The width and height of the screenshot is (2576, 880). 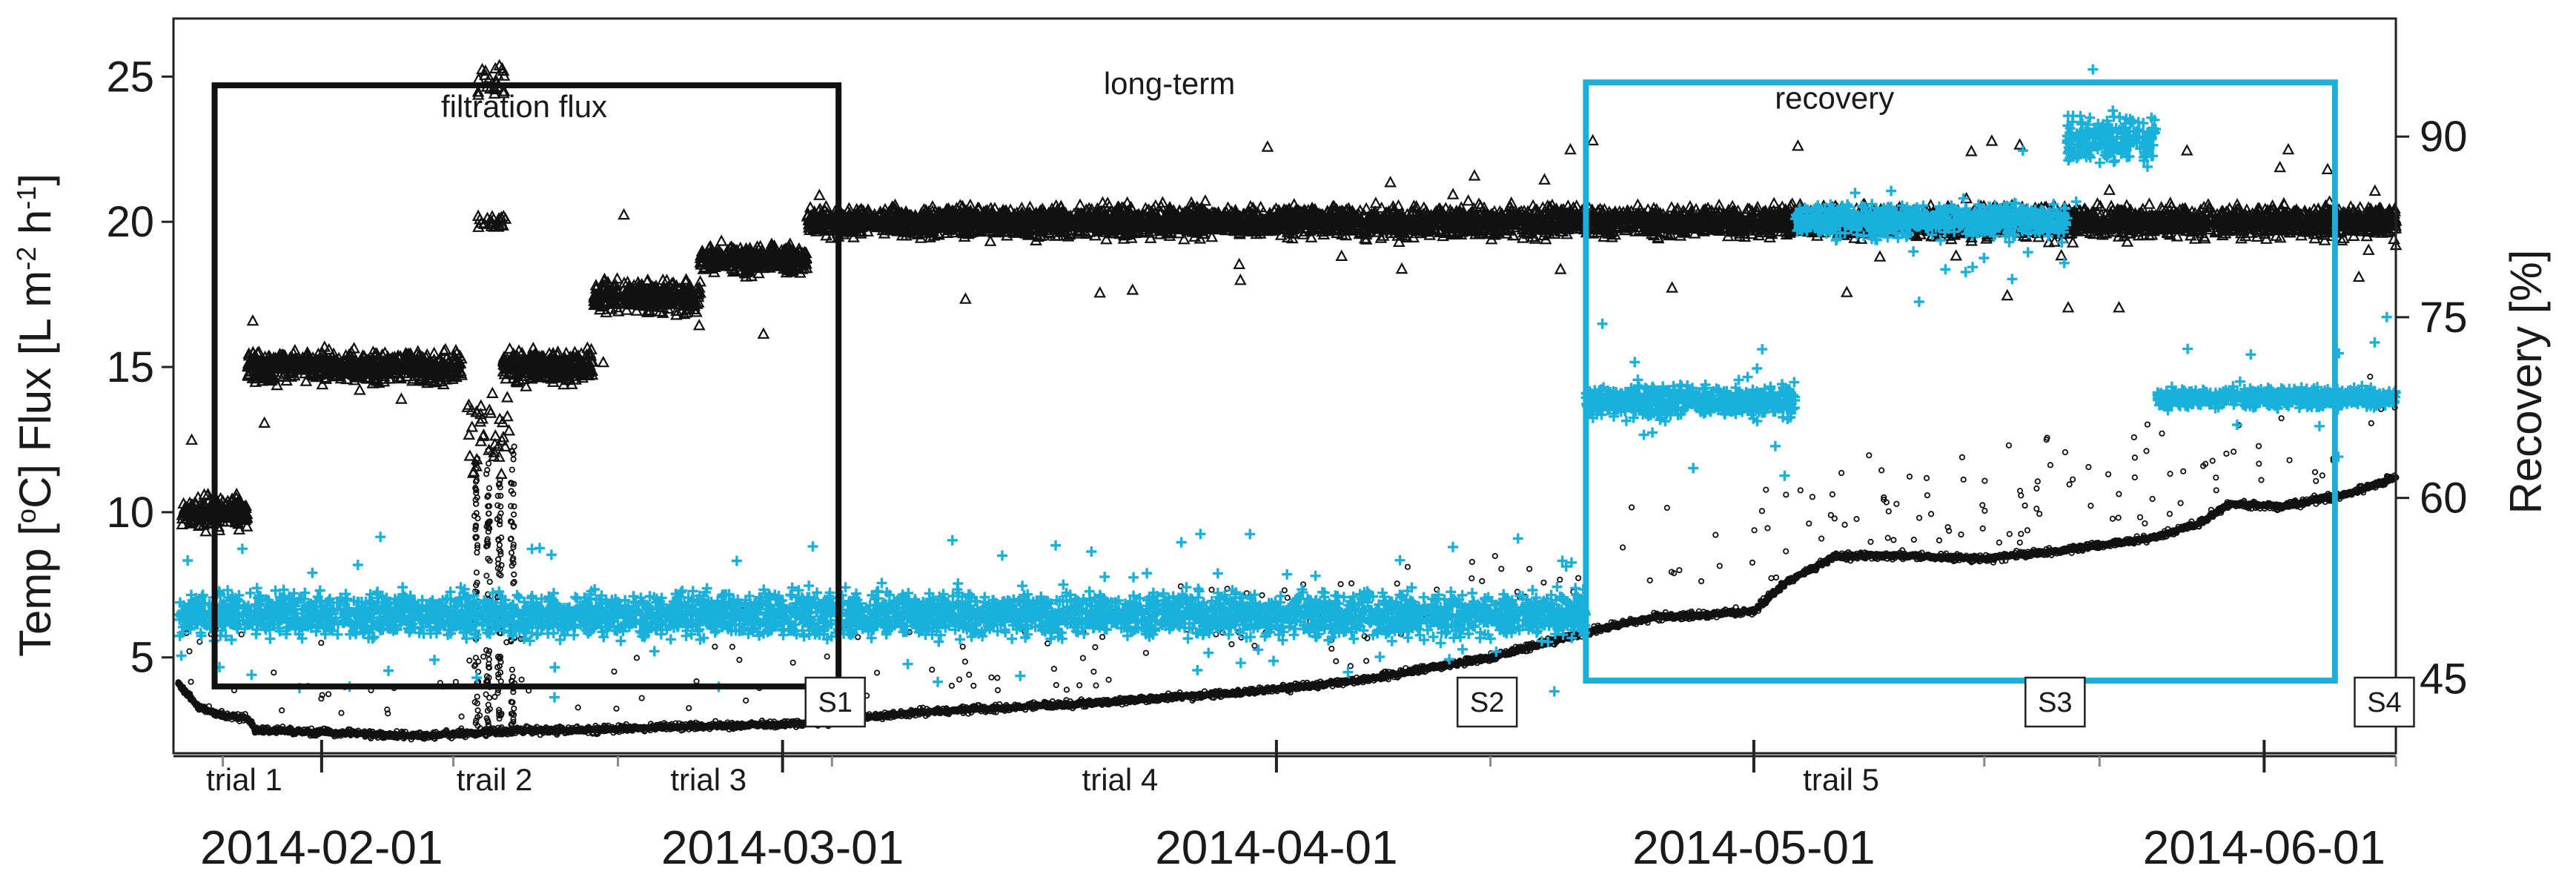 I want to click on x-date-label: 2014-03-01, so click(x=782, y=847).